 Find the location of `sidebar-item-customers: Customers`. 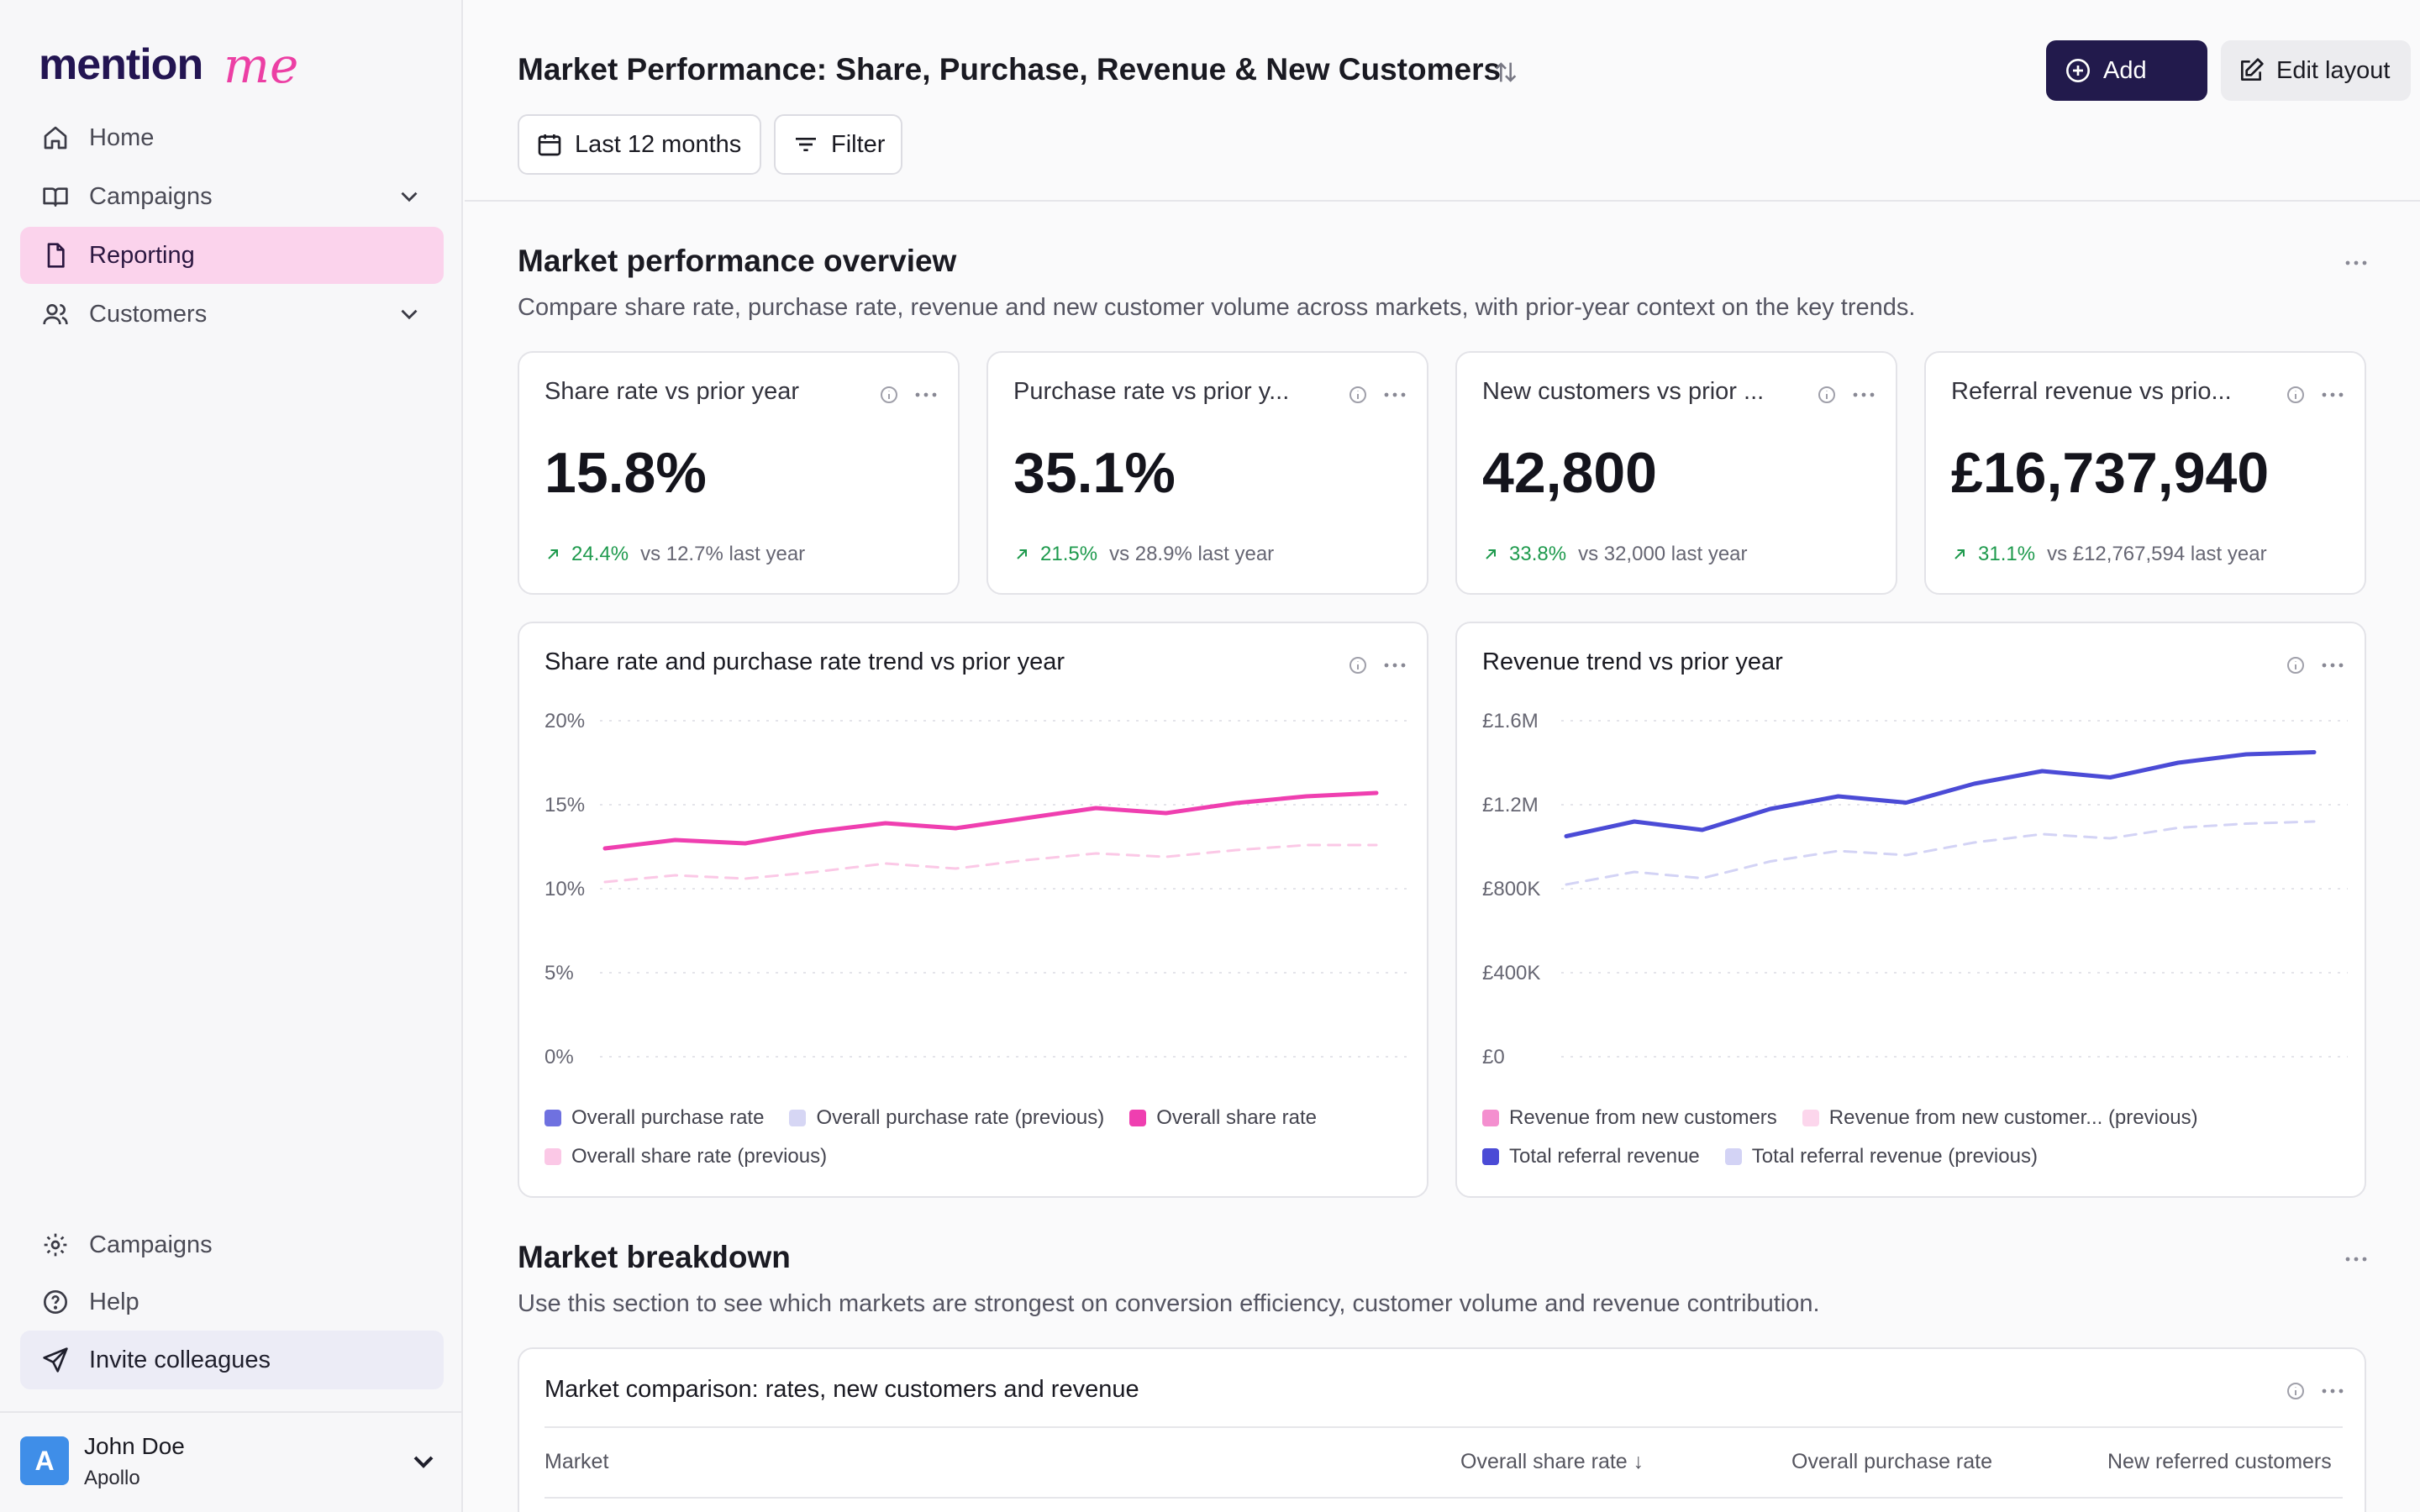

sidebar-item-customers: Customers is located at coordinates (232, 314).